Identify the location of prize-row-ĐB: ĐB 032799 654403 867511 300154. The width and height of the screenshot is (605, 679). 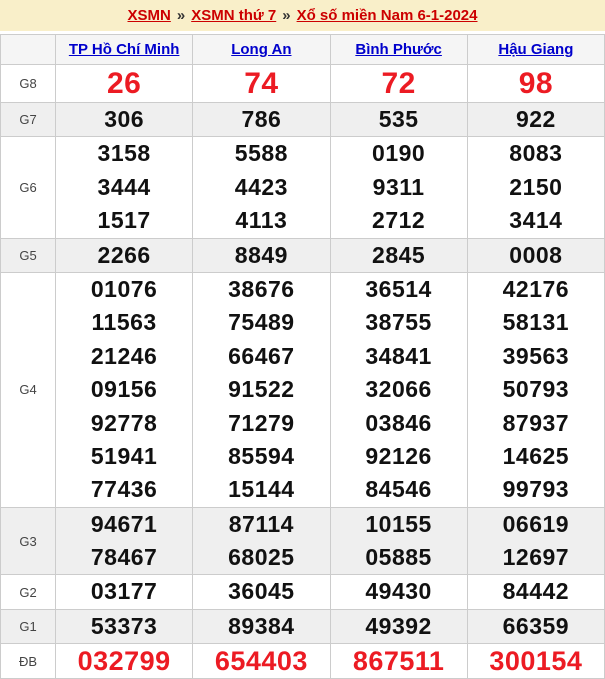
(302, 661).